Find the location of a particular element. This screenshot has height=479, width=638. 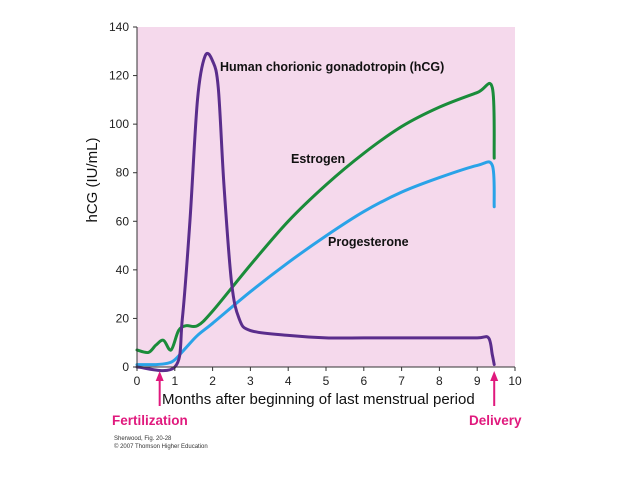

marker-group is located at coordinates (327, 388).